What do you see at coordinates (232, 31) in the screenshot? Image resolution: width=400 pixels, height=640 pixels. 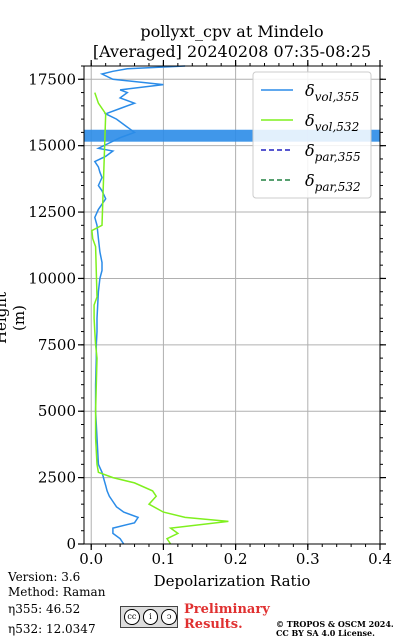 I see `chart-title: pollyxt_cpv at Mindelo` at bounding box center [232, 31].